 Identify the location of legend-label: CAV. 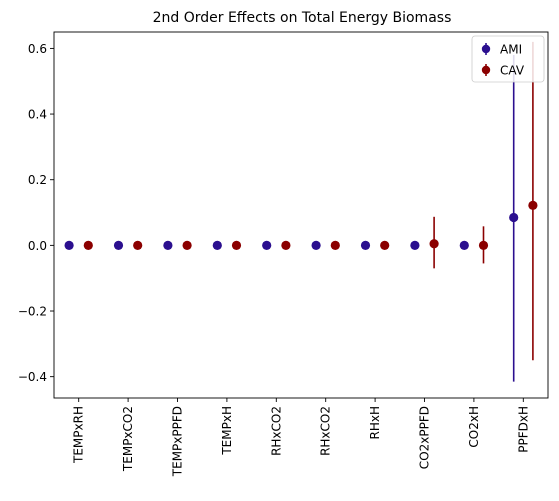
(512, 71).